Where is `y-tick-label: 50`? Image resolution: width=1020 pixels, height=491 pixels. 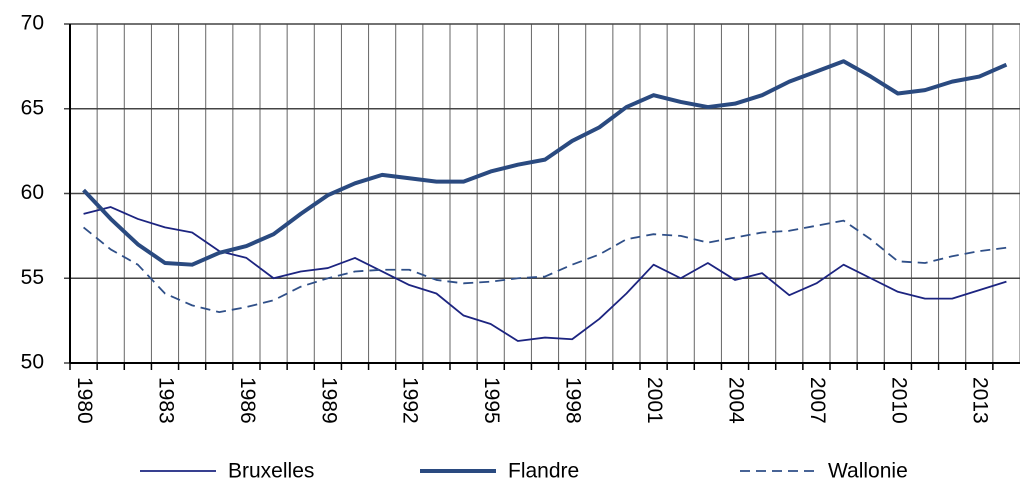
y-tick-label: 50 is located at coordinates (32, 362).